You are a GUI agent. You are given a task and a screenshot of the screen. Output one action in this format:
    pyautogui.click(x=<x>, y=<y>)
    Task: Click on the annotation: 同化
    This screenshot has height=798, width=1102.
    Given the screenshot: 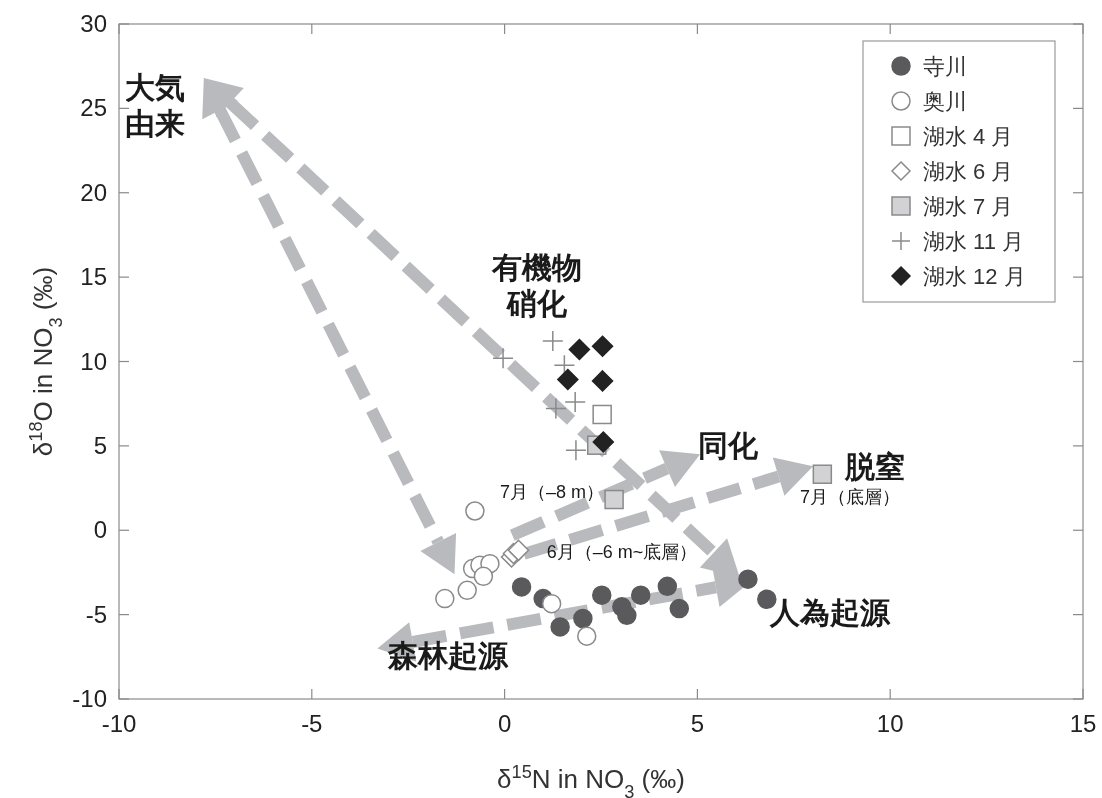 What is the action you would take?
    pyautogui.click(x=728, y=445)
    